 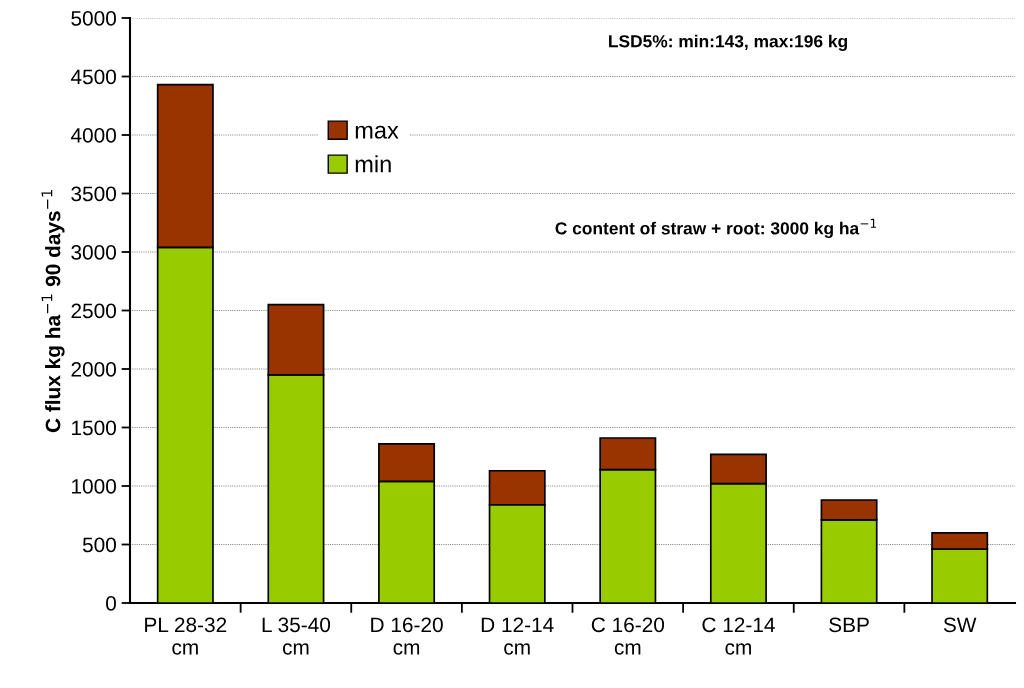 I want to click on y-tick-label: 5000, so click(x=93, y=18).